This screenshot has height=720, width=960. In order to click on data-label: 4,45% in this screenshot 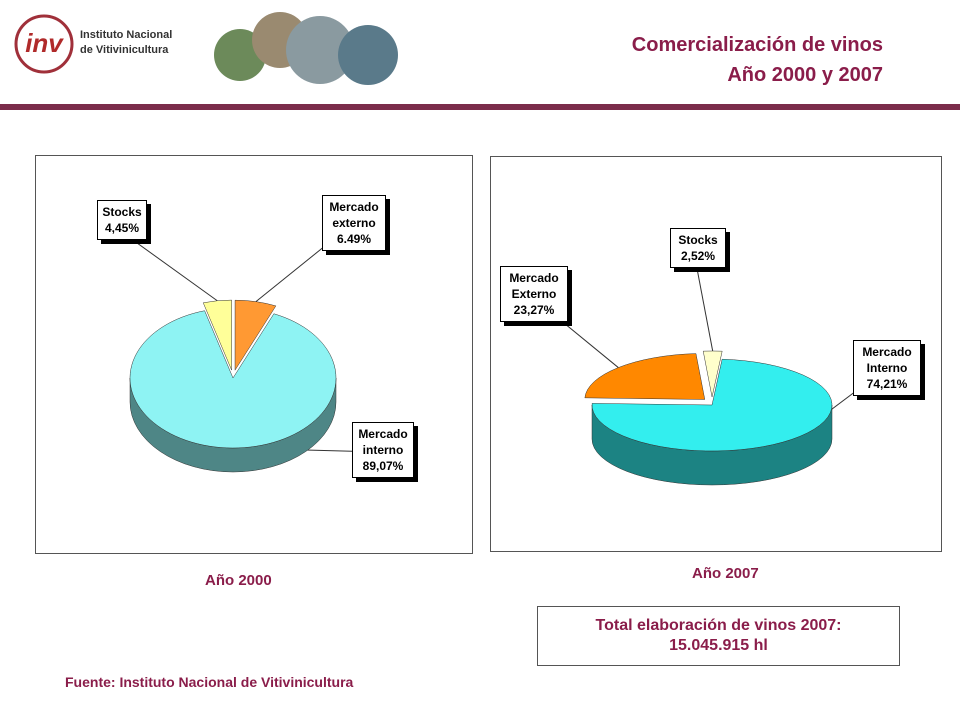, I will do `click(122, 228)`.